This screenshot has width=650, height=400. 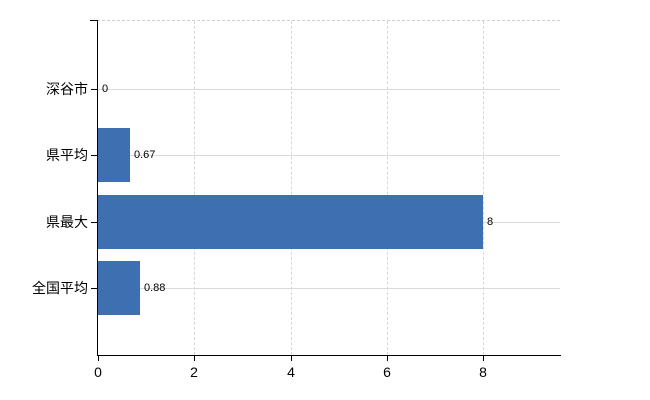 I want to click on y-axis-line, so click(x=97, y=188).